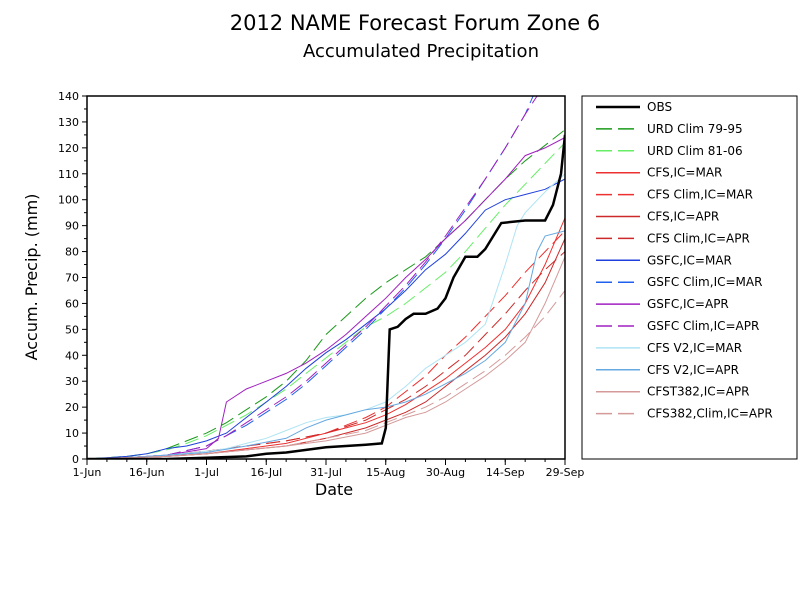 The height and width of the screenshot is (600, 800). I want to click on chart-title: 2012 NAME Forecast Forum Zone 6, so click(415, 23).